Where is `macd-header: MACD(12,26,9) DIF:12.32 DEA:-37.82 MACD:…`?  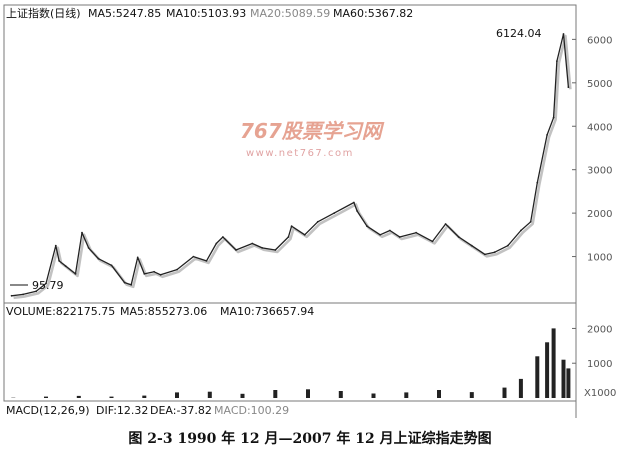 macd-header: MACD(12,26,9) DIF:12.32 DEA:-37.82 MACD:… is located at coordinates (147, 410).